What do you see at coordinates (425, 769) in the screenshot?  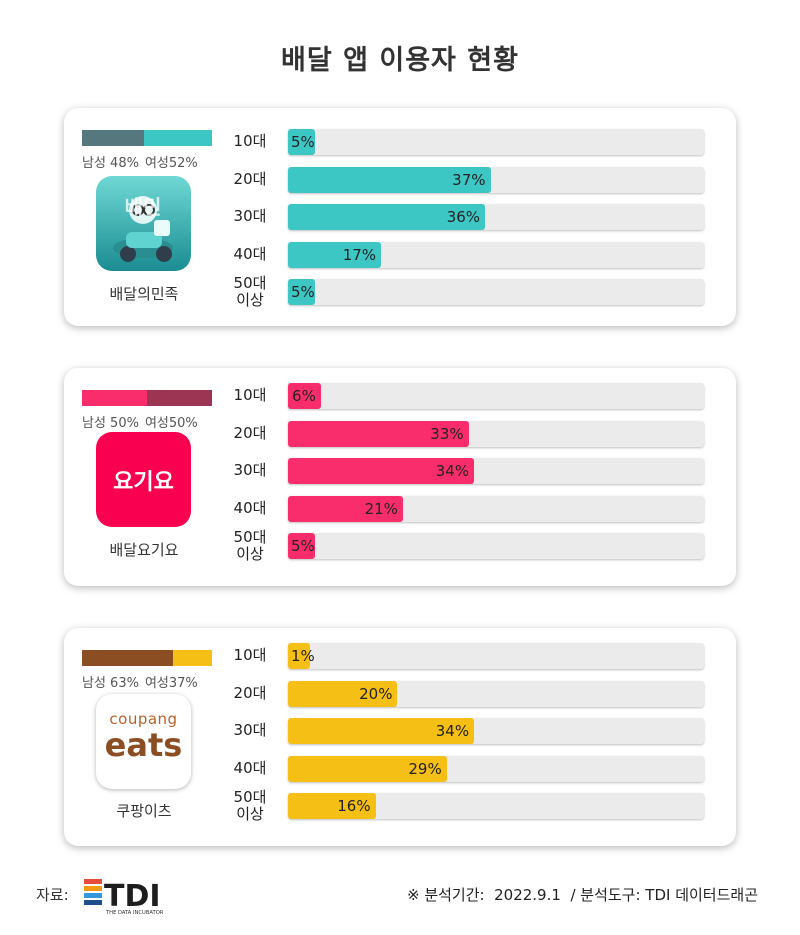 I see `value-label-40s: 29%` at bounding box center [425, 769].